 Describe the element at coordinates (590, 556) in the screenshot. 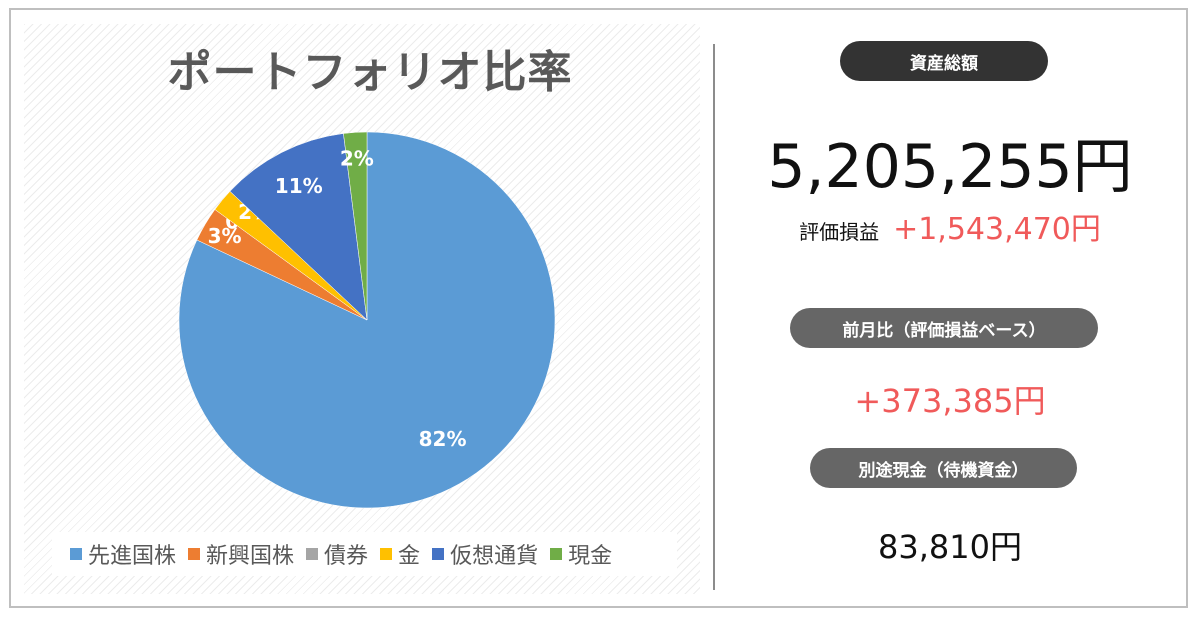

I see `legend-label-5: 現金` at that location.